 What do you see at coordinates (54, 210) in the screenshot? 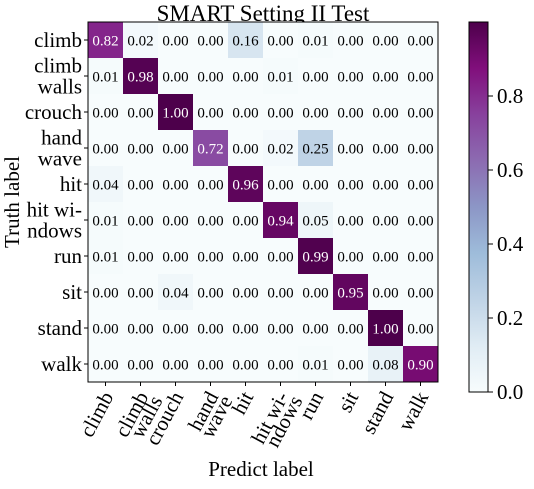
I see `y-tick-label: hit wi-` at bounding box center [54, 210].